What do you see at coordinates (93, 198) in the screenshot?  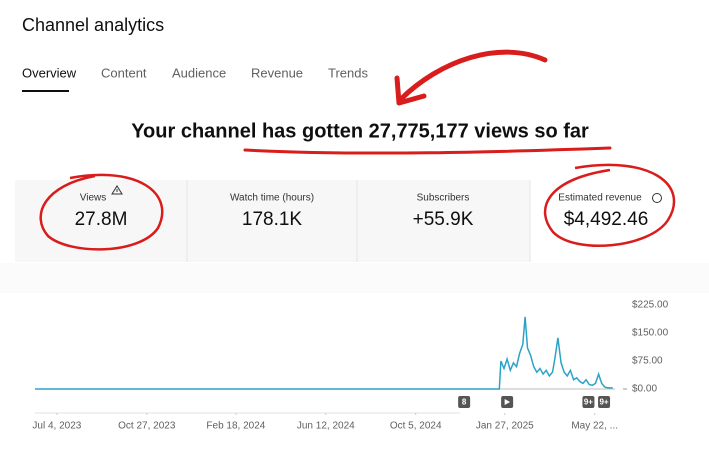 I see `metric-label: Views` at bounding box center [93, 198].